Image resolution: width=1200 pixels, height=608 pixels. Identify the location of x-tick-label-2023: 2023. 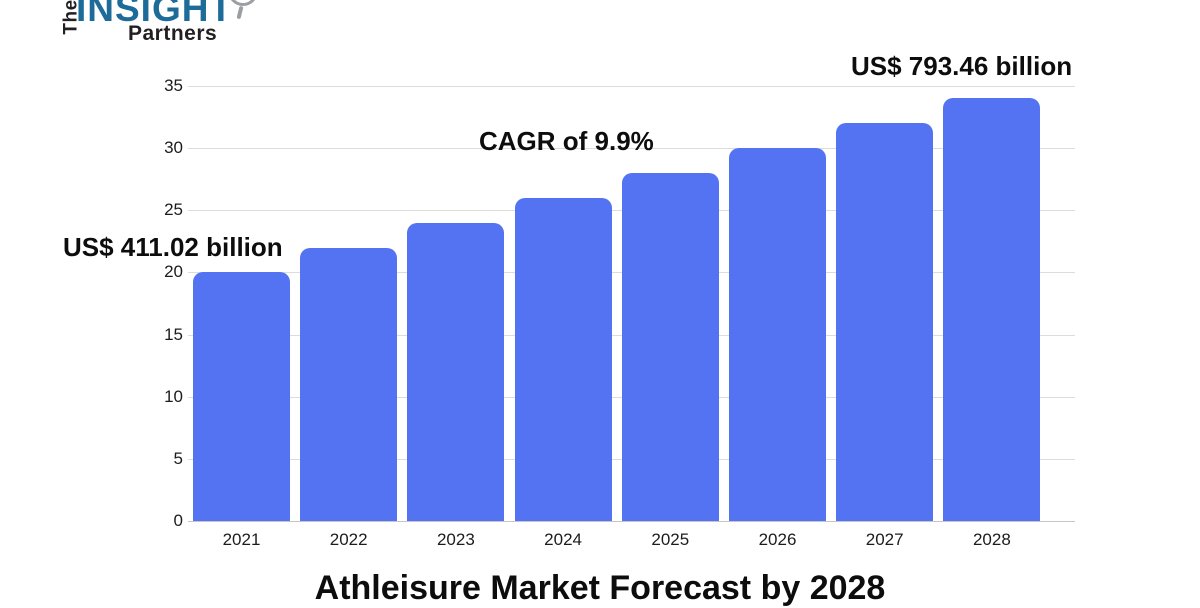
(455, 539).